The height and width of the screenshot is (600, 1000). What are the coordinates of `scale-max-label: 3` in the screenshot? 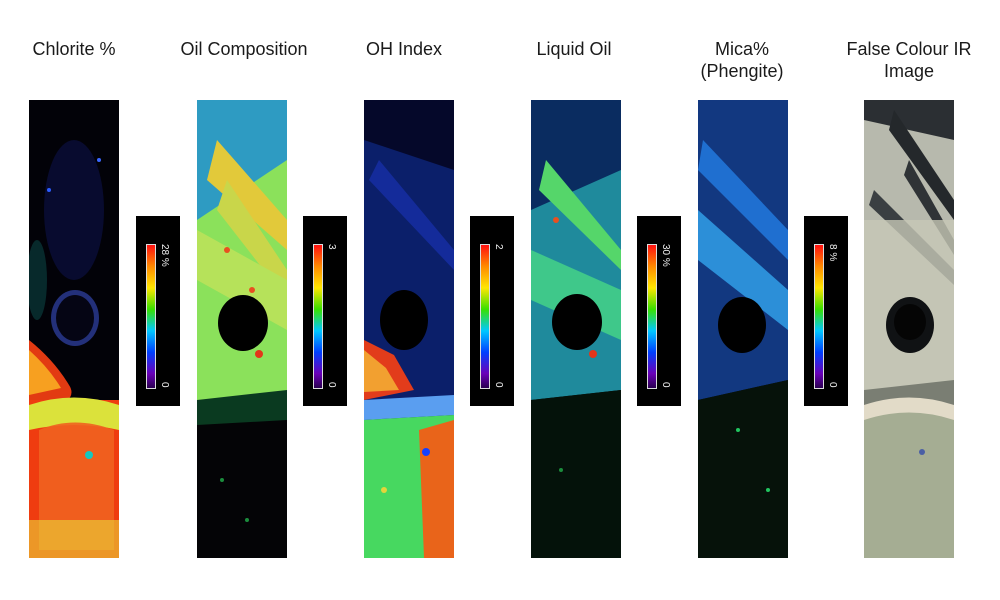 It's located at (331, 247).